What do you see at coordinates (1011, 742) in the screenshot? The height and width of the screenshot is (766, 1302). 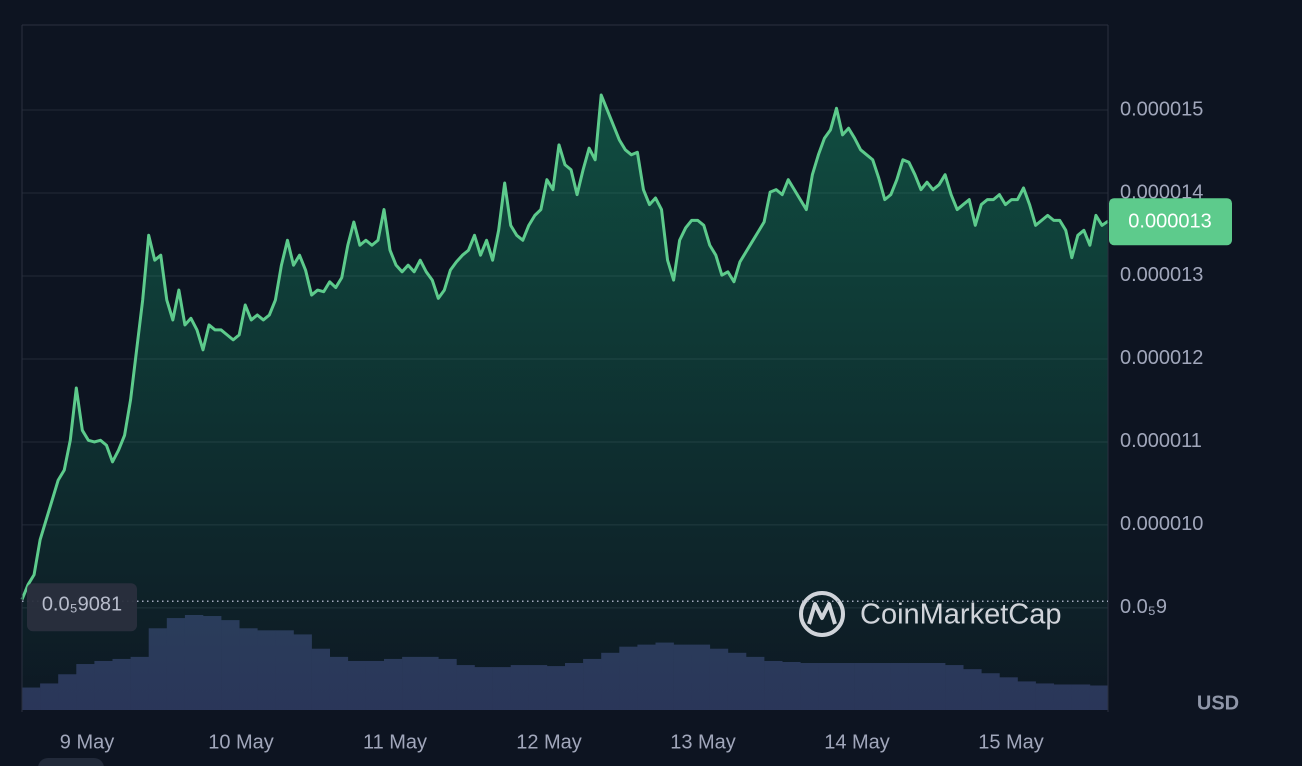 I see `x-tick-label: 15 May` at bounding box center [1011, 742].